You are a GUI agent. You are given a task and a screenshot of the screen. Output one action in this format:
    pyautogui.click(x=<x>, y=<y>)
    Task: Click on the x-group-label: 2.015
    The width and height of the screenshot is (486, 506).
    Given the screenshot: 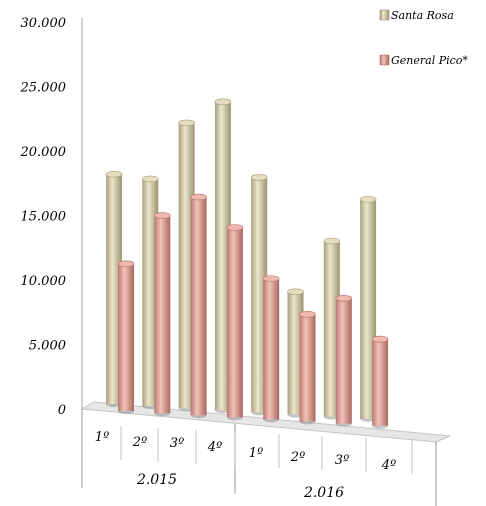 What is the action you would take?
    pyautogui.click(x=156, y=480)
    